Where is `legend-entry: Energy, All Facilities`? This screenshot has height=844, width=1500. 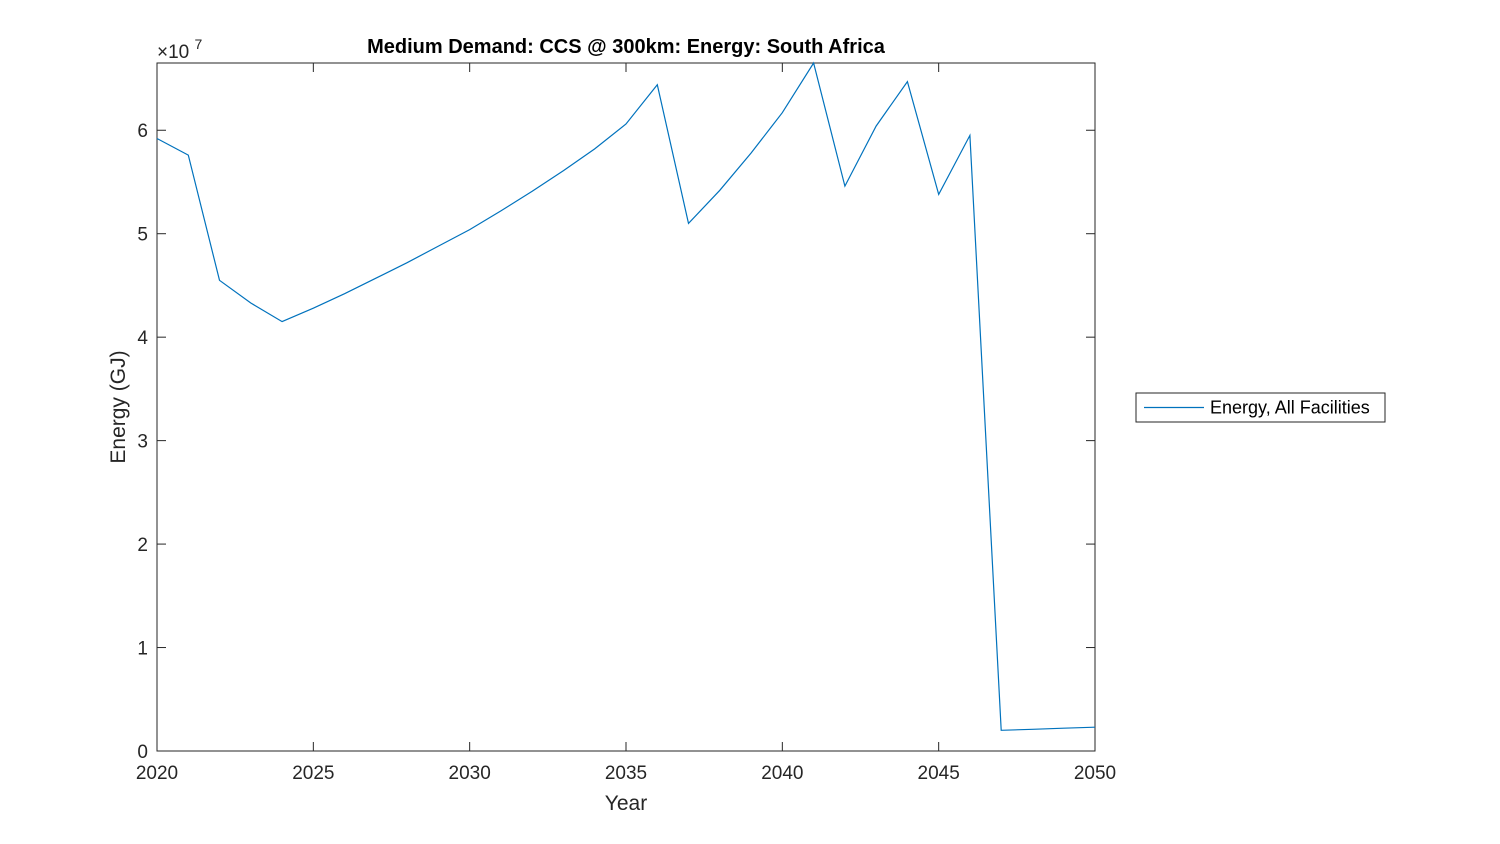 legend-entry: Energy, All Facilities is located at coordinates (1290, 408).